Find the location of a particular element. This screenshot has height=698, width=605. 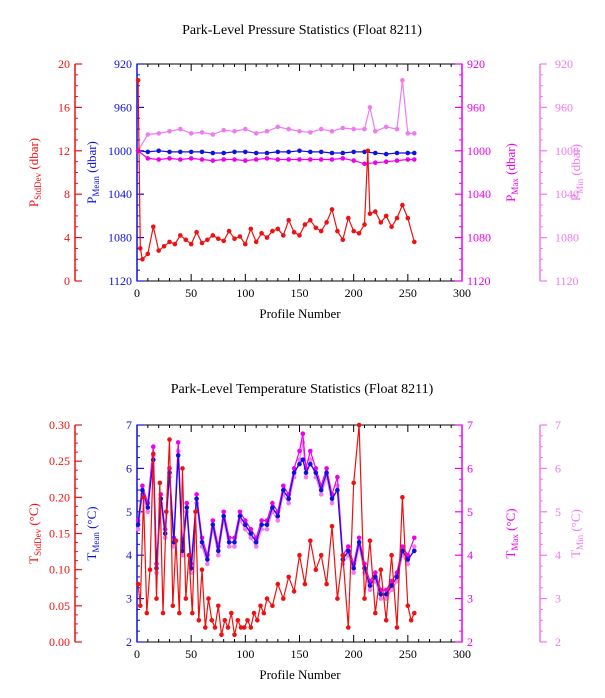

y-tick-label-min: 4 is located at coordinates (558, 555).